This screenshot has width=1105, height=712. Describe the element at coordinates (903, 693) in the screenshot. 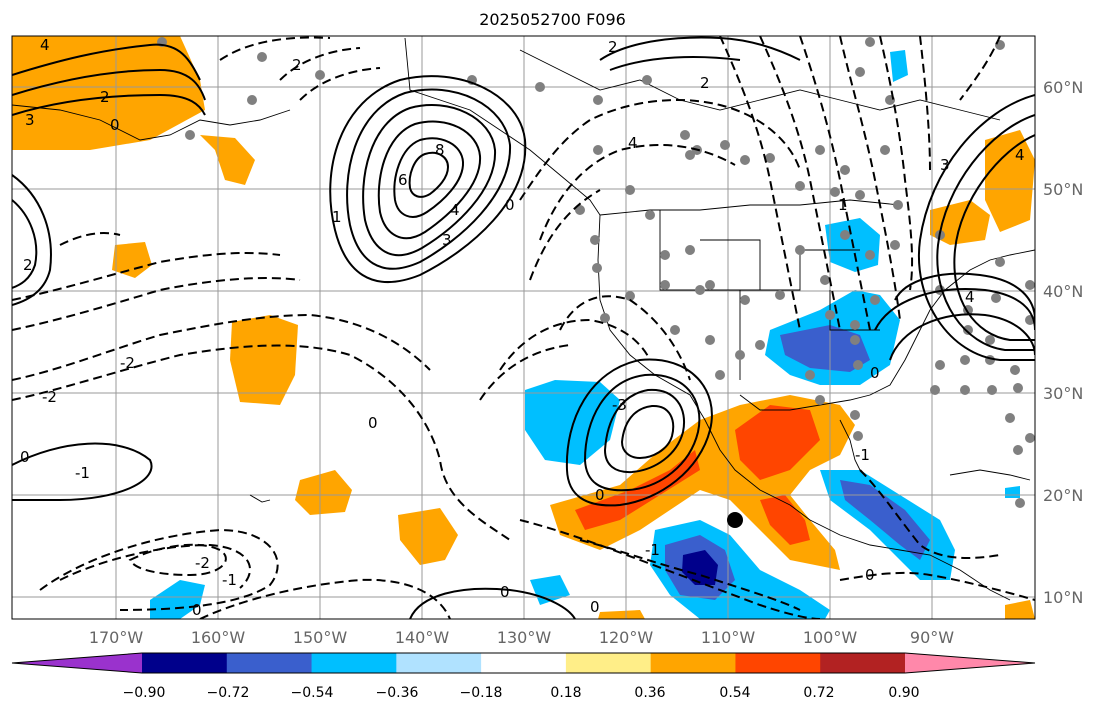

I see `colorbar-tick-label: 0.90` at that location.